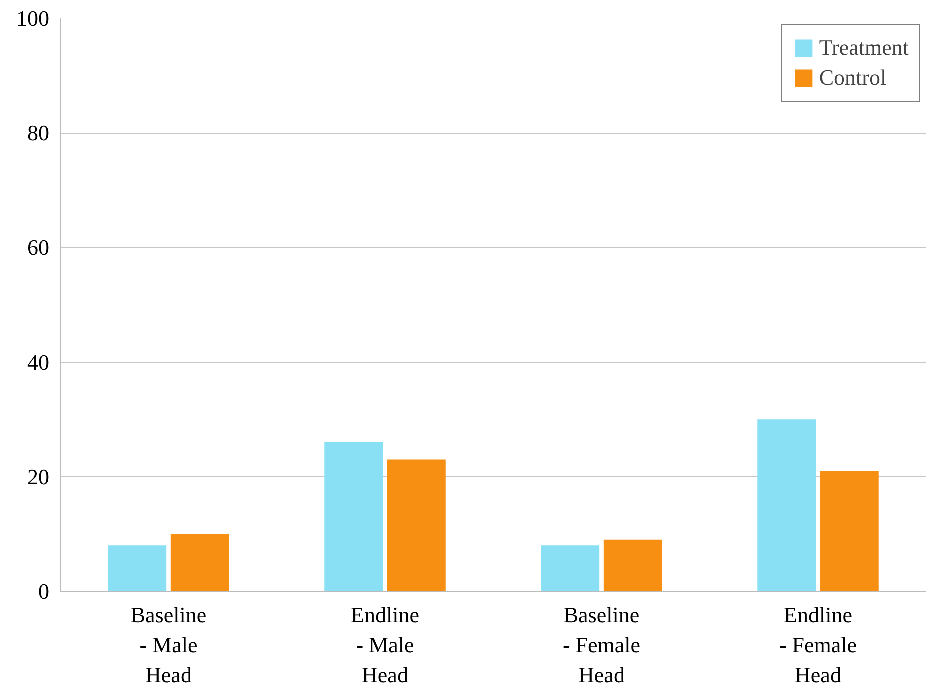 The image size is (935, 696). I want to click on y-tick-label: 0, so click(44, 591).